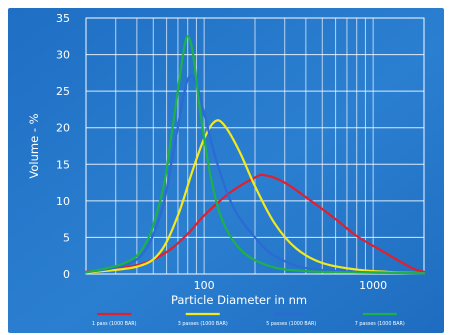  Describe the element at coordinates (291, 324) in the screenshot. I see `legend-label: 5 passes (1000 BAR)` at that location.